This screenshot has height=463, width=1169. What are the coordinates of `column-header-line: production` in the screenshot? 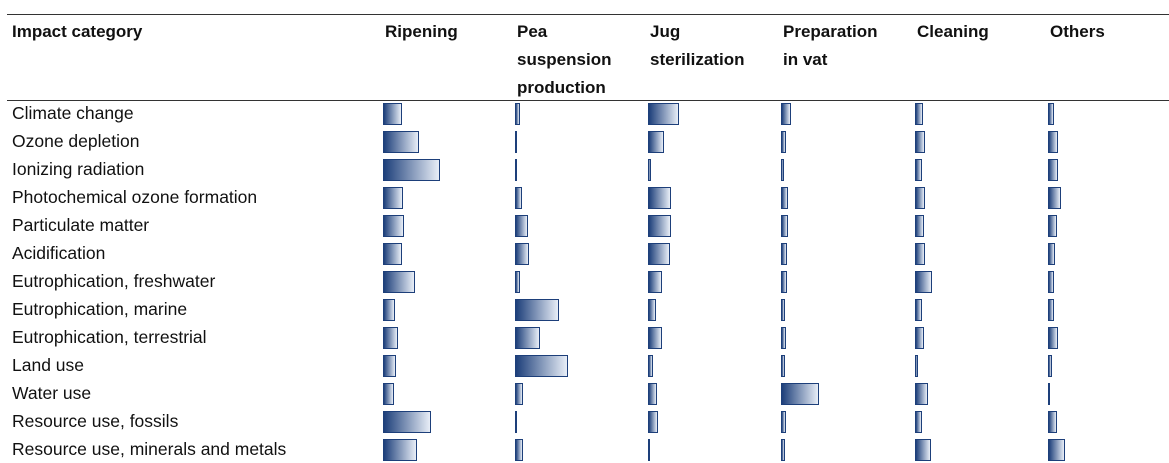 It's located at (561, 87).